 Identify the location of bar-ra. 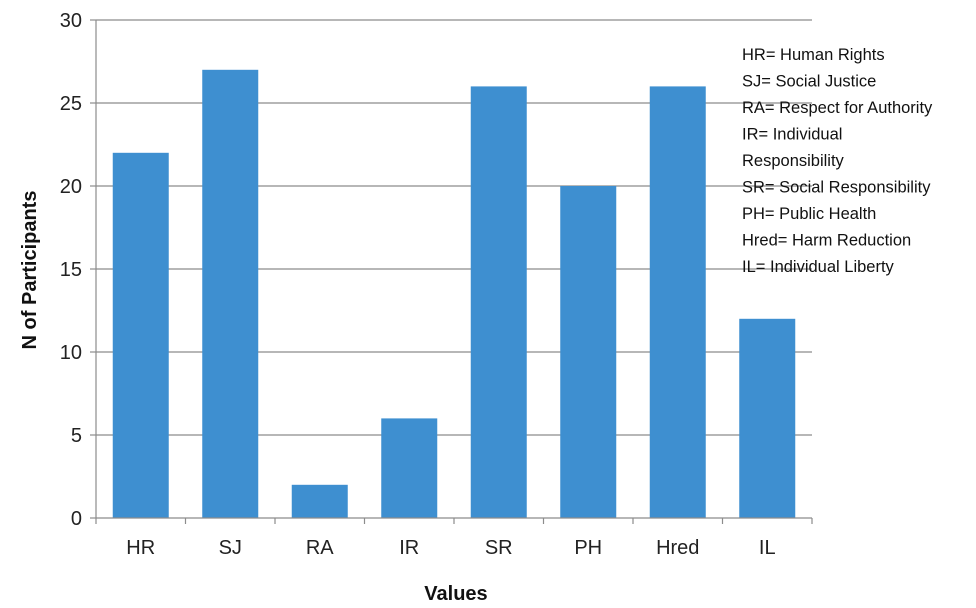
(319, 501).